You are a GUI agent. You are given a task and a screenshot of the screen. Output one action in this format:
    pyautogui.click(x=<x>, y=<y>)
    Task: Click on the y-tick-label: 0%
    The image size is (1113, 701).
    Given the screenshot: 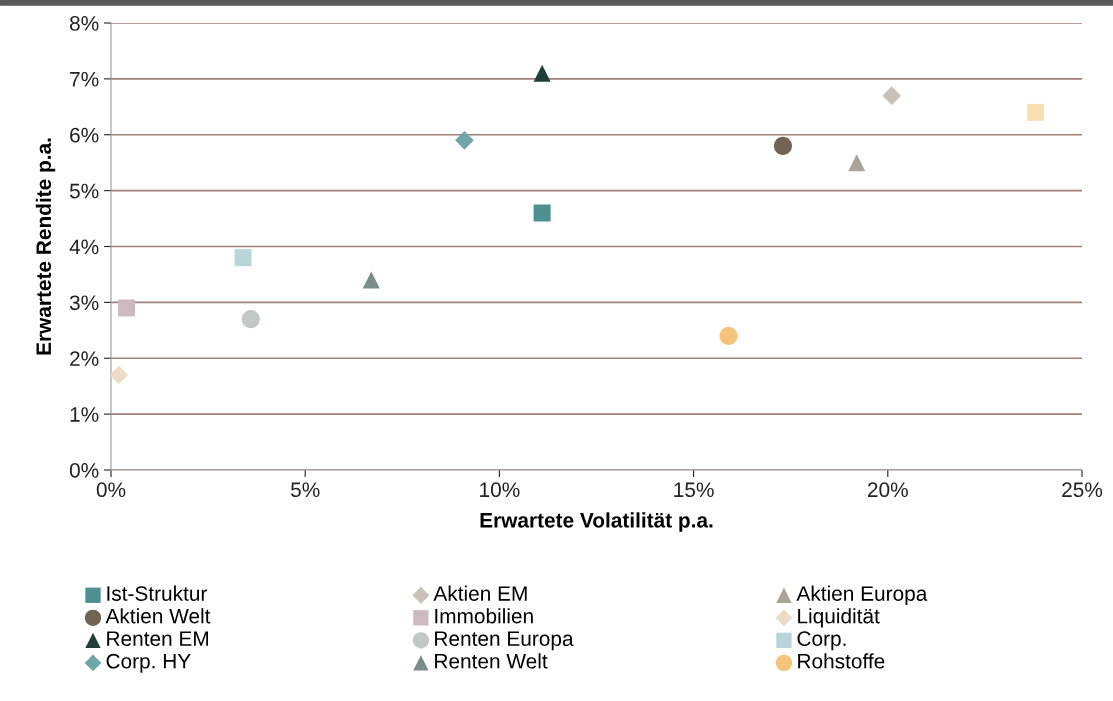 What is the action you would take?
    pyautogui.click(x=84, y=470)
    